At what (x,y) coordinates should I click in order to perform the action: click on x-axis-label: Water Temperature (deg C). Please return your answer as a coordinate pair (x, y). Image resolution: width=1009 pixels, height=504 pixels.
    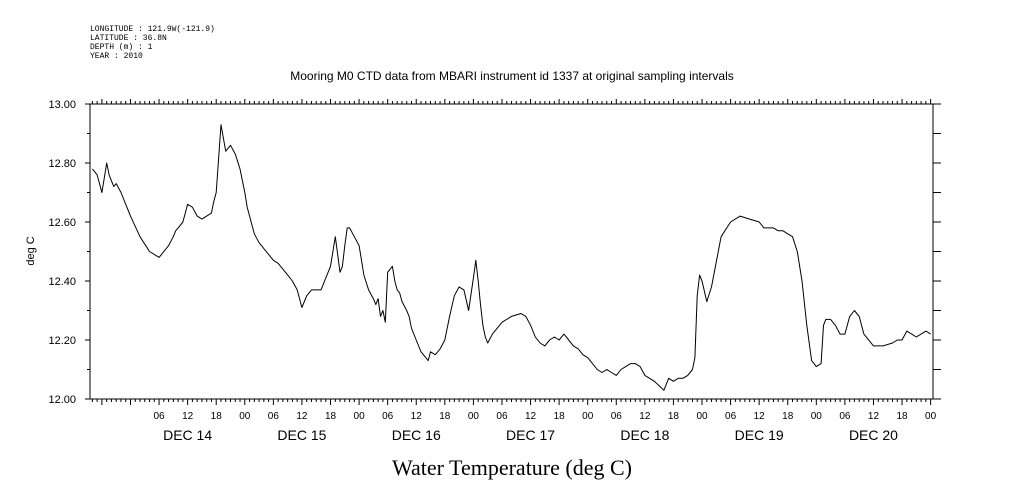
    Looking at the image, I should click on (512, 467).